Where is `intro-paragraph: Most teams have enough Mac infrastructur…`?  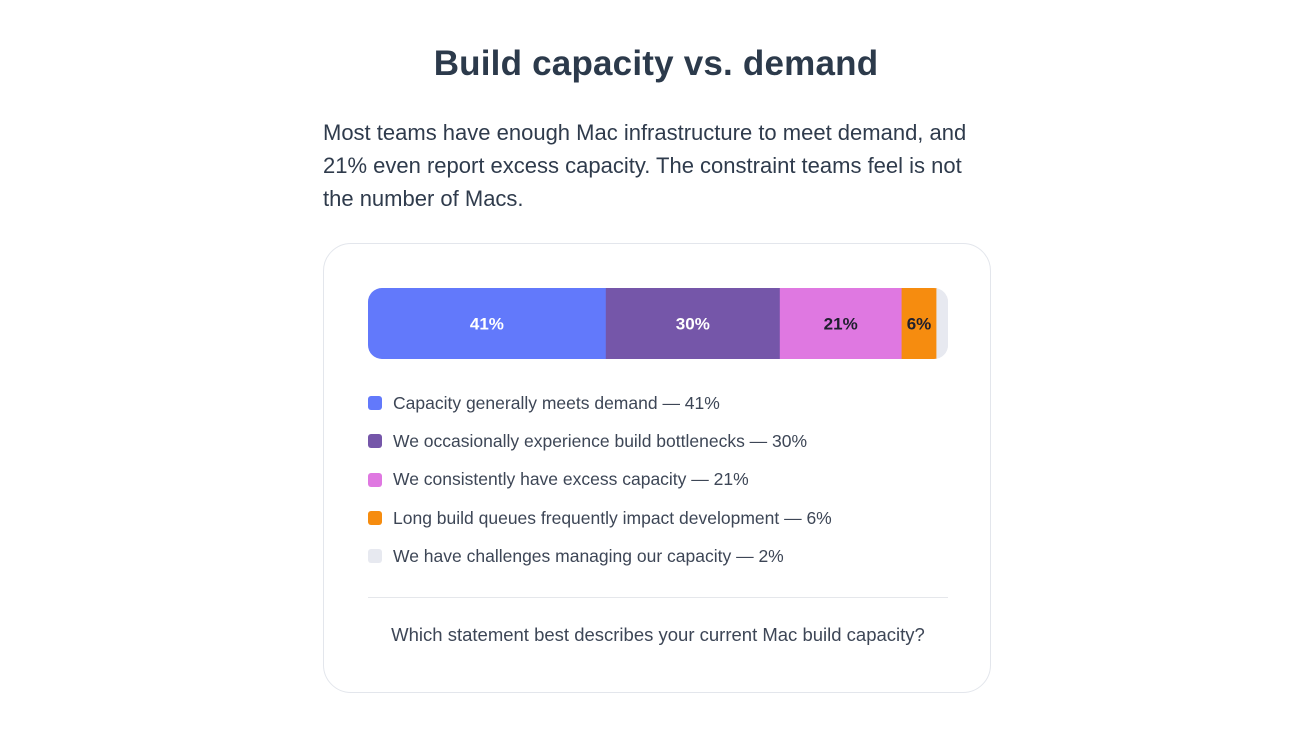 intro-paragraph: Most teams have enough Mac infrastructur… is located at coordinates (645, 165).